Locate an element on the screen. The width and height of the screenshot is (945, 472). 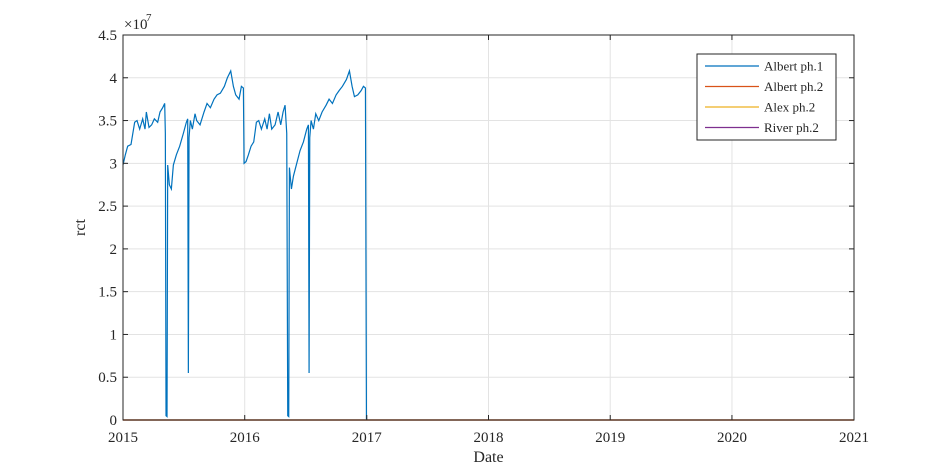
y-tick-label: 3 is located at coordinates (114, 164).